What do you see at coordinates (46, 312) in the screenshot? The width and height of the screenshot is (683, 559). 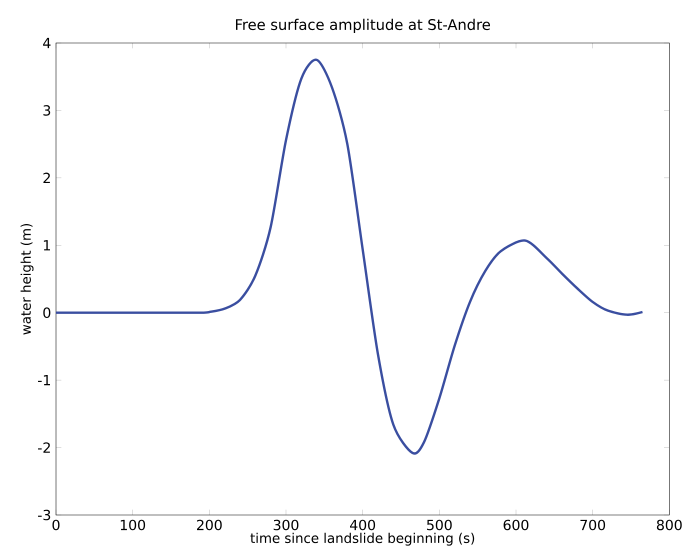 I see `y-tick-label: 0` at bounding box center [46, 312].